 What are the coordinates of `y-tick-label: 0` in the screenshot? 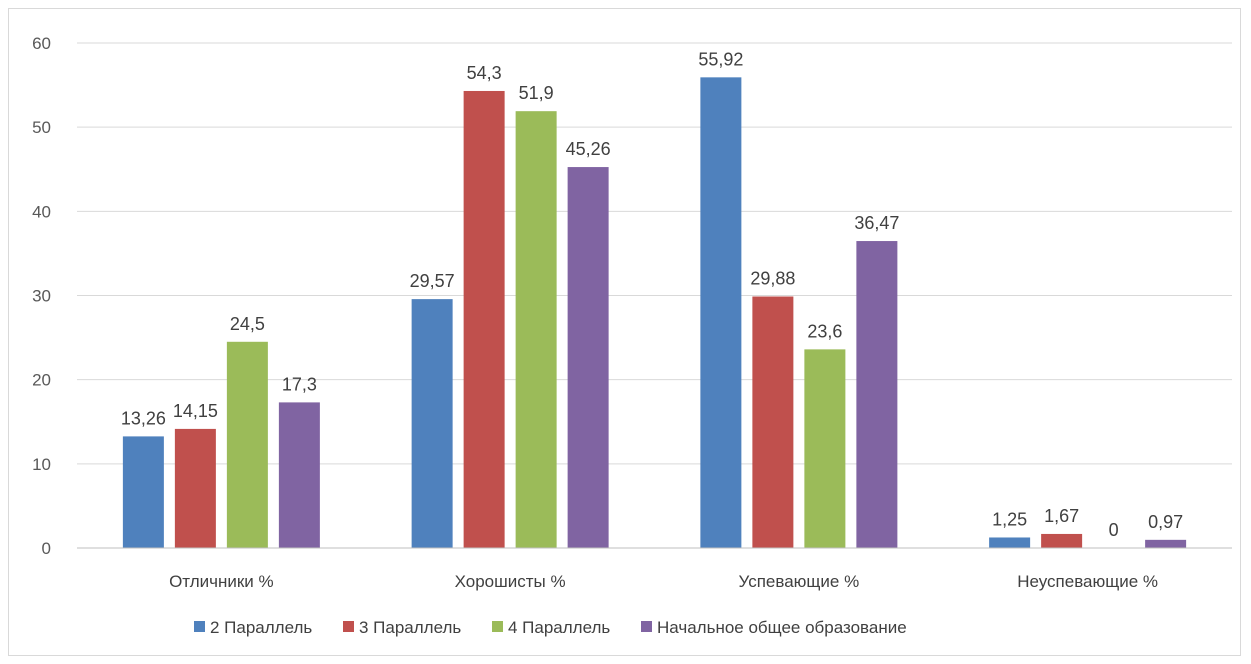 It's located at (46, 548).